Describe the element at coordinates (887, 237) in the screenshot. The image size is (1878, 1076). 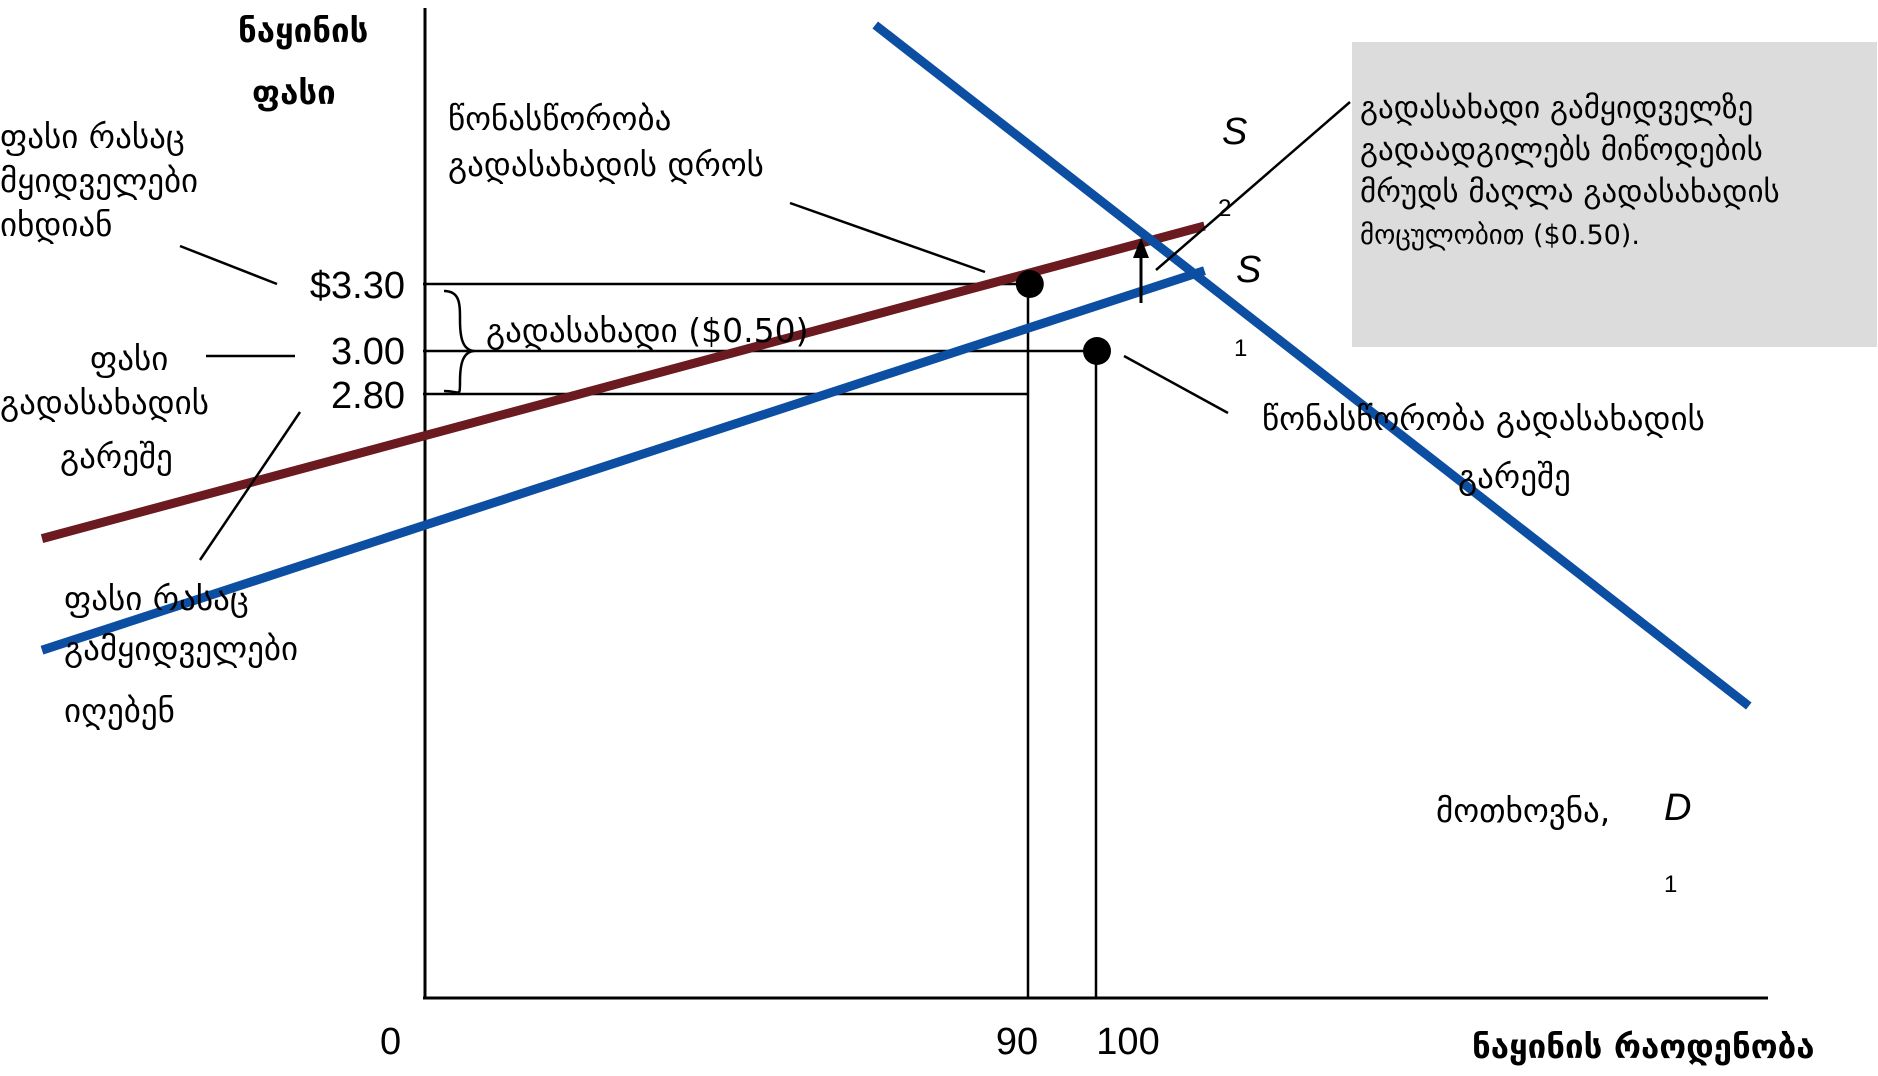
I see `eq-with-tax-pointer` at that location.